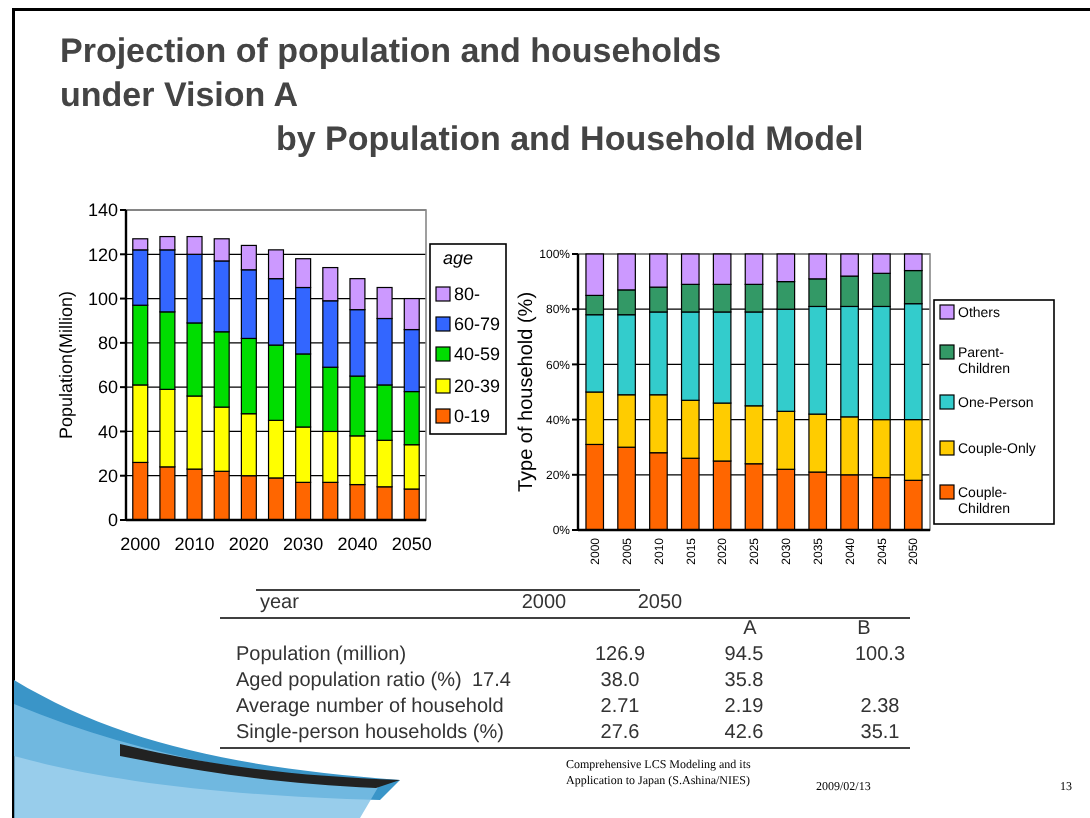 This screenshot has height=818, width=1090. What do you see at coordinates (467, 294) in the screenshot?
I see `legend-label: 80-` at bounding box center [467, 294].